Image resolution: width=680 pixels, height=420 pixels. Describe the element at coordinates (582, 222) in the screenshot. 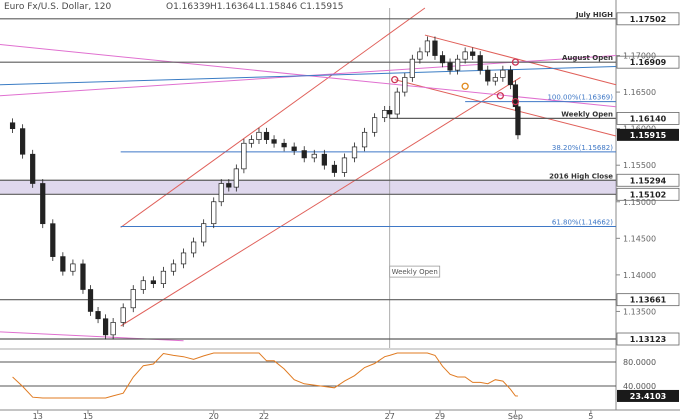

I see `level-name-7: 61.80%(1.14662)` at that location.